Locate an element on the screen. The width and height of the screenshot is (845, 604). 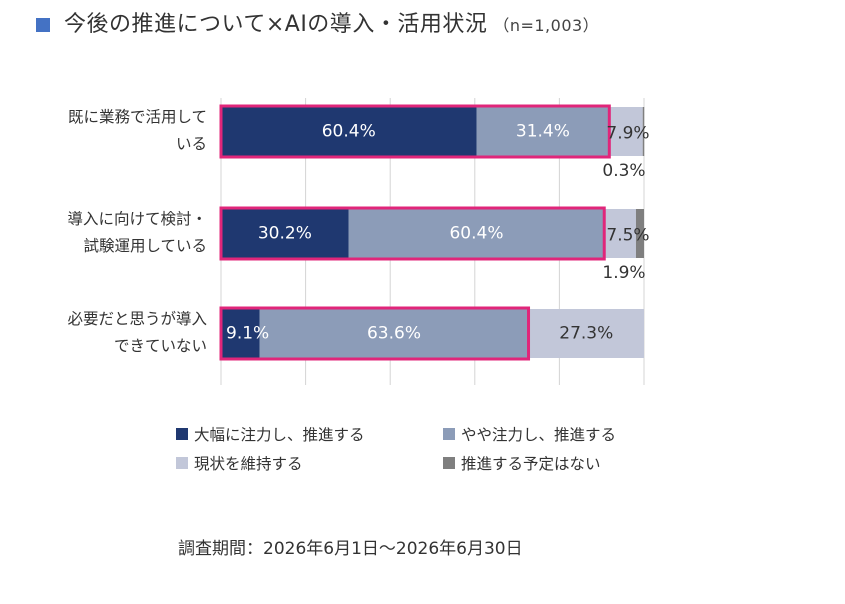
legend-label: 現状を維持する is located at coordinates (248, 464).